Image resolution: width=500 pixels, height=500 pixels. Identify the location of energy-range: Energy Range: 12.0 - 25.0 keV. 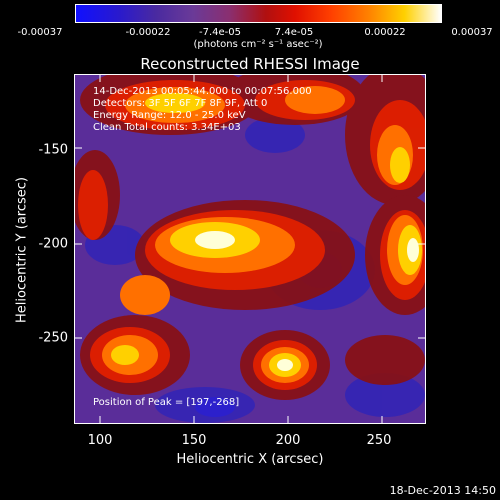
(169, 115).